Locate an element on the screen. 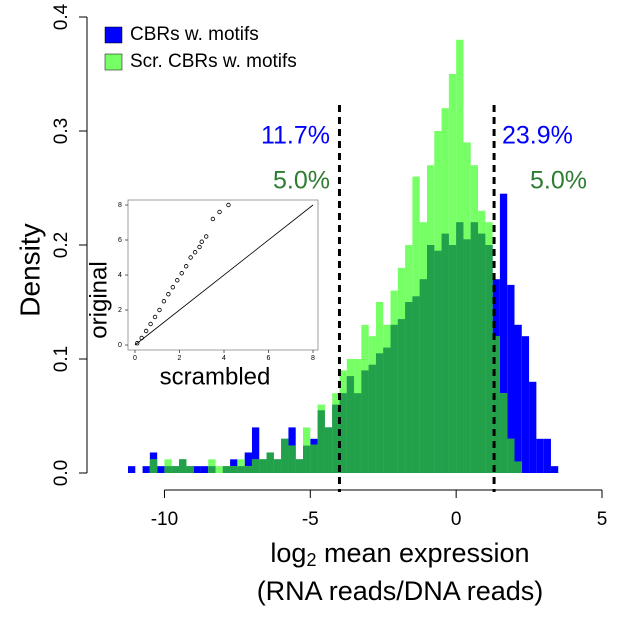 This screenshot has width=619, height=622. annotation: 23.9% is located at coordinates (537, 136).